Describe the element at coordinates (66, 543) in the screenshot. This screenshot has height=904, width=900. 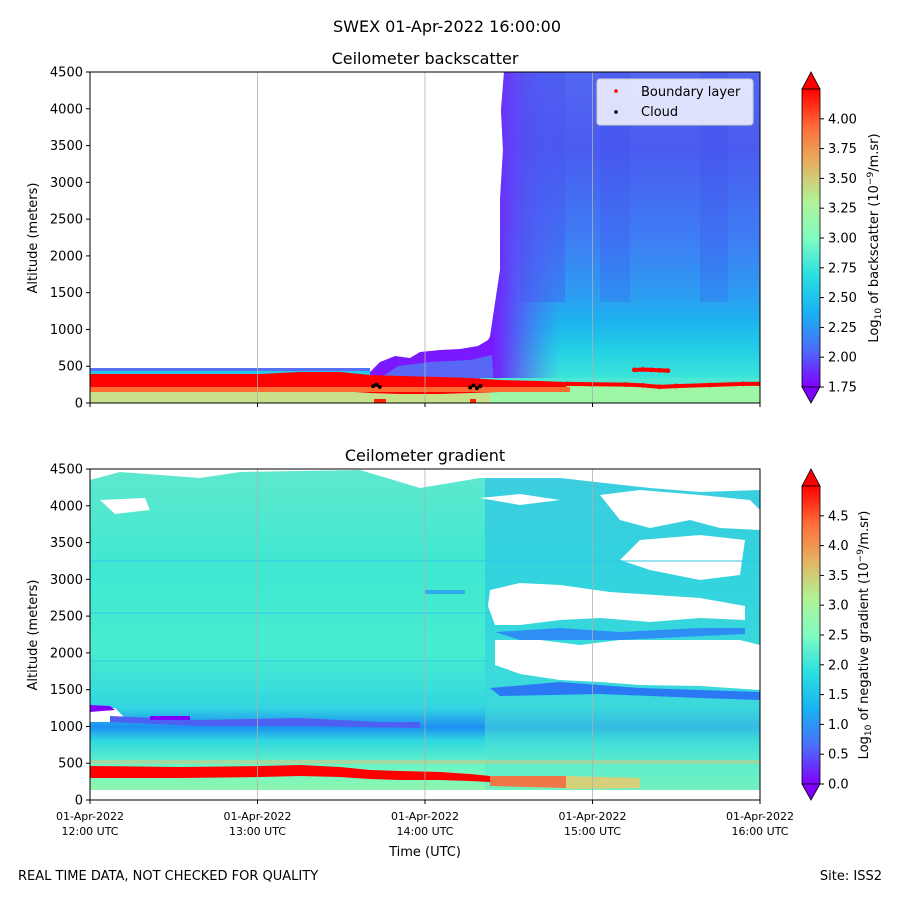
I see `gradient-y-tick-label: 3500` at that location.